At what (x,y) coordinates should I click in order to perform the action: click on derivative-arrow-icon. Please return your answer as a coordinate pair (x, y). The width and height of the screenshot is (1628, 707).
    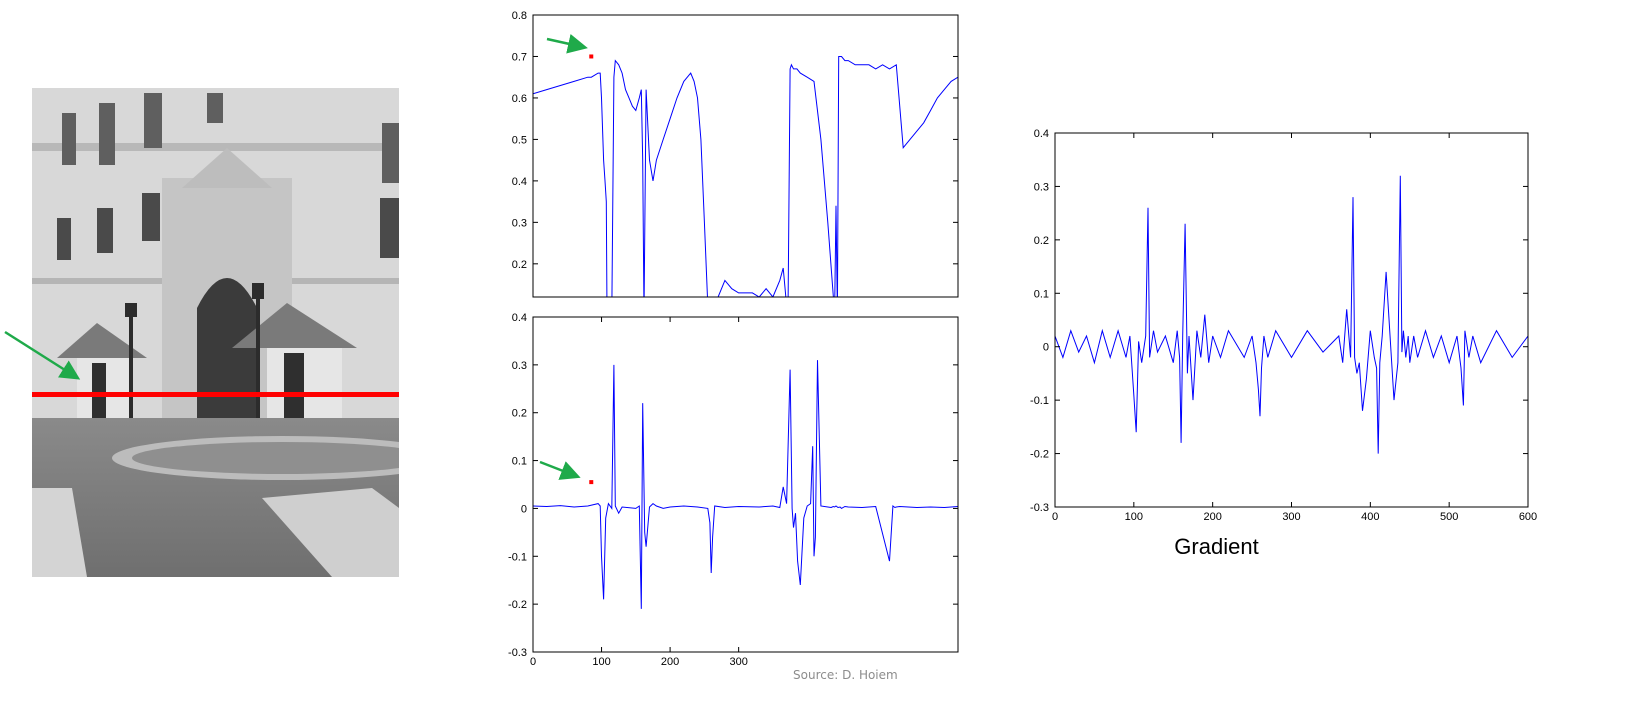
    Looking at the image, I should click on (560, 470).